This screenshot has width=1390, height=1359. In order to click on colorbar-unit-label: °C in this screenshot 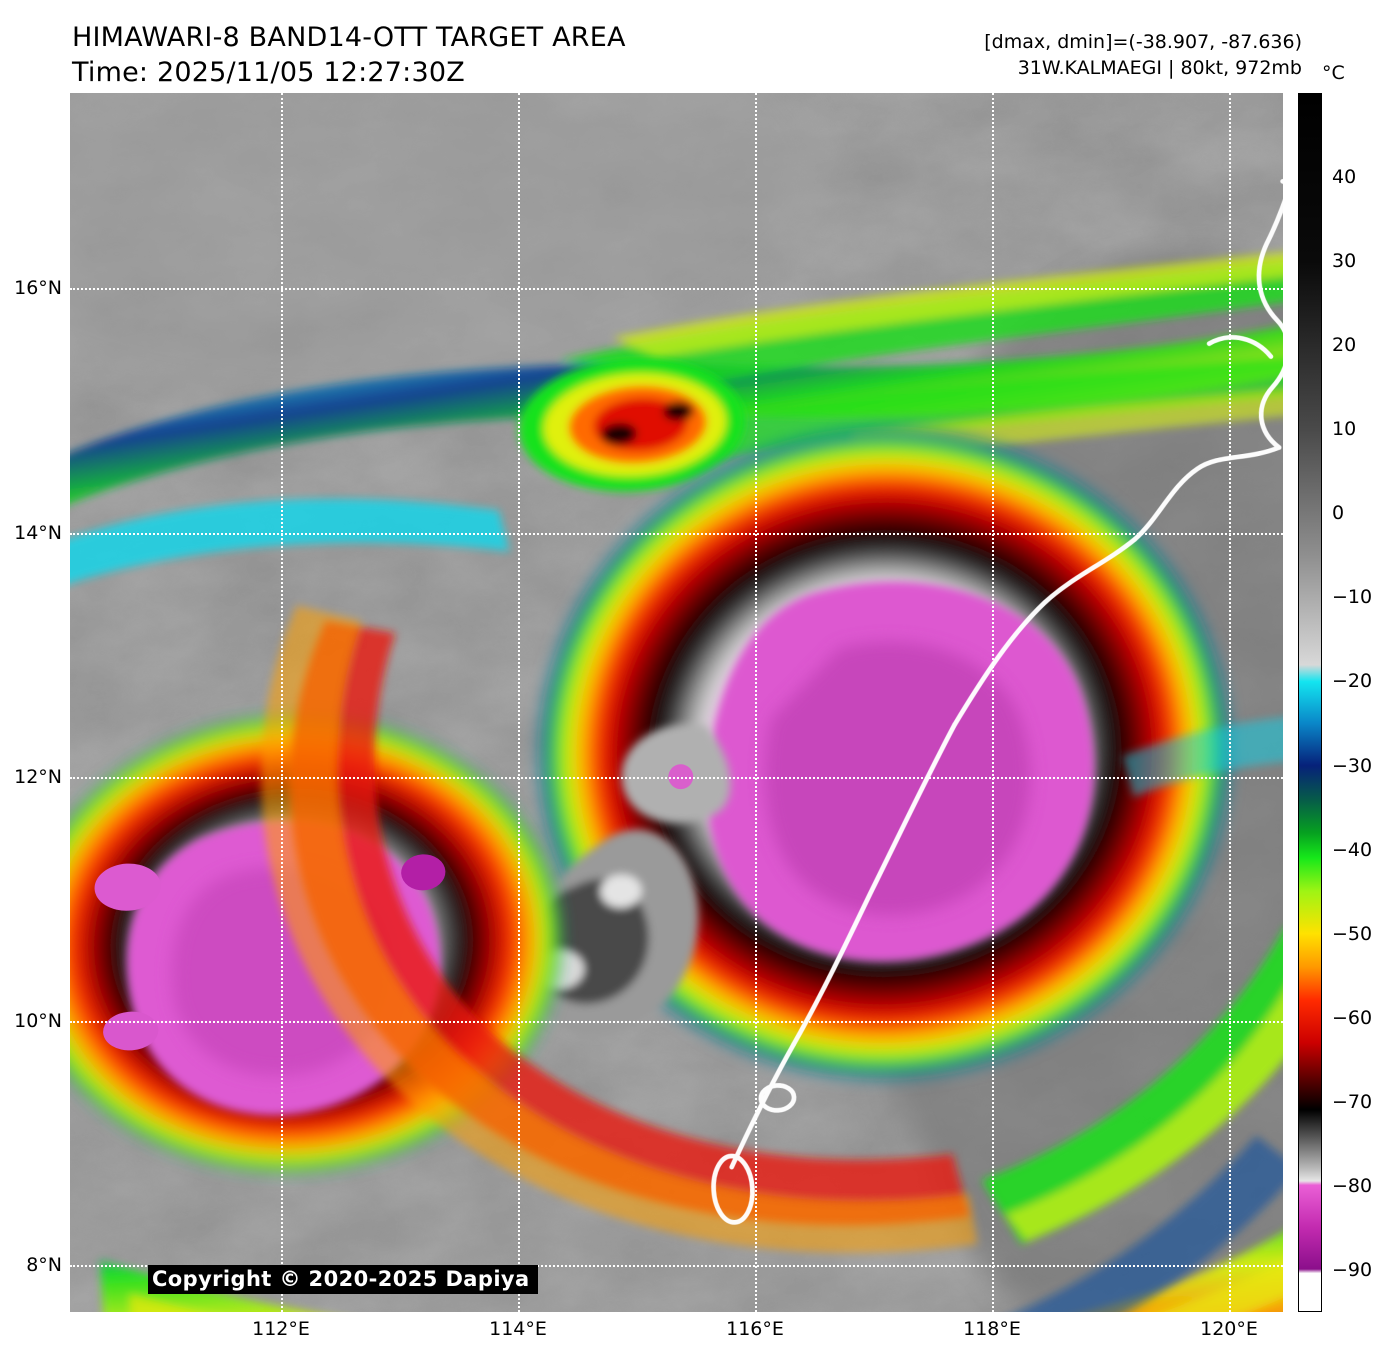, I will do `click(1333, 73)`.